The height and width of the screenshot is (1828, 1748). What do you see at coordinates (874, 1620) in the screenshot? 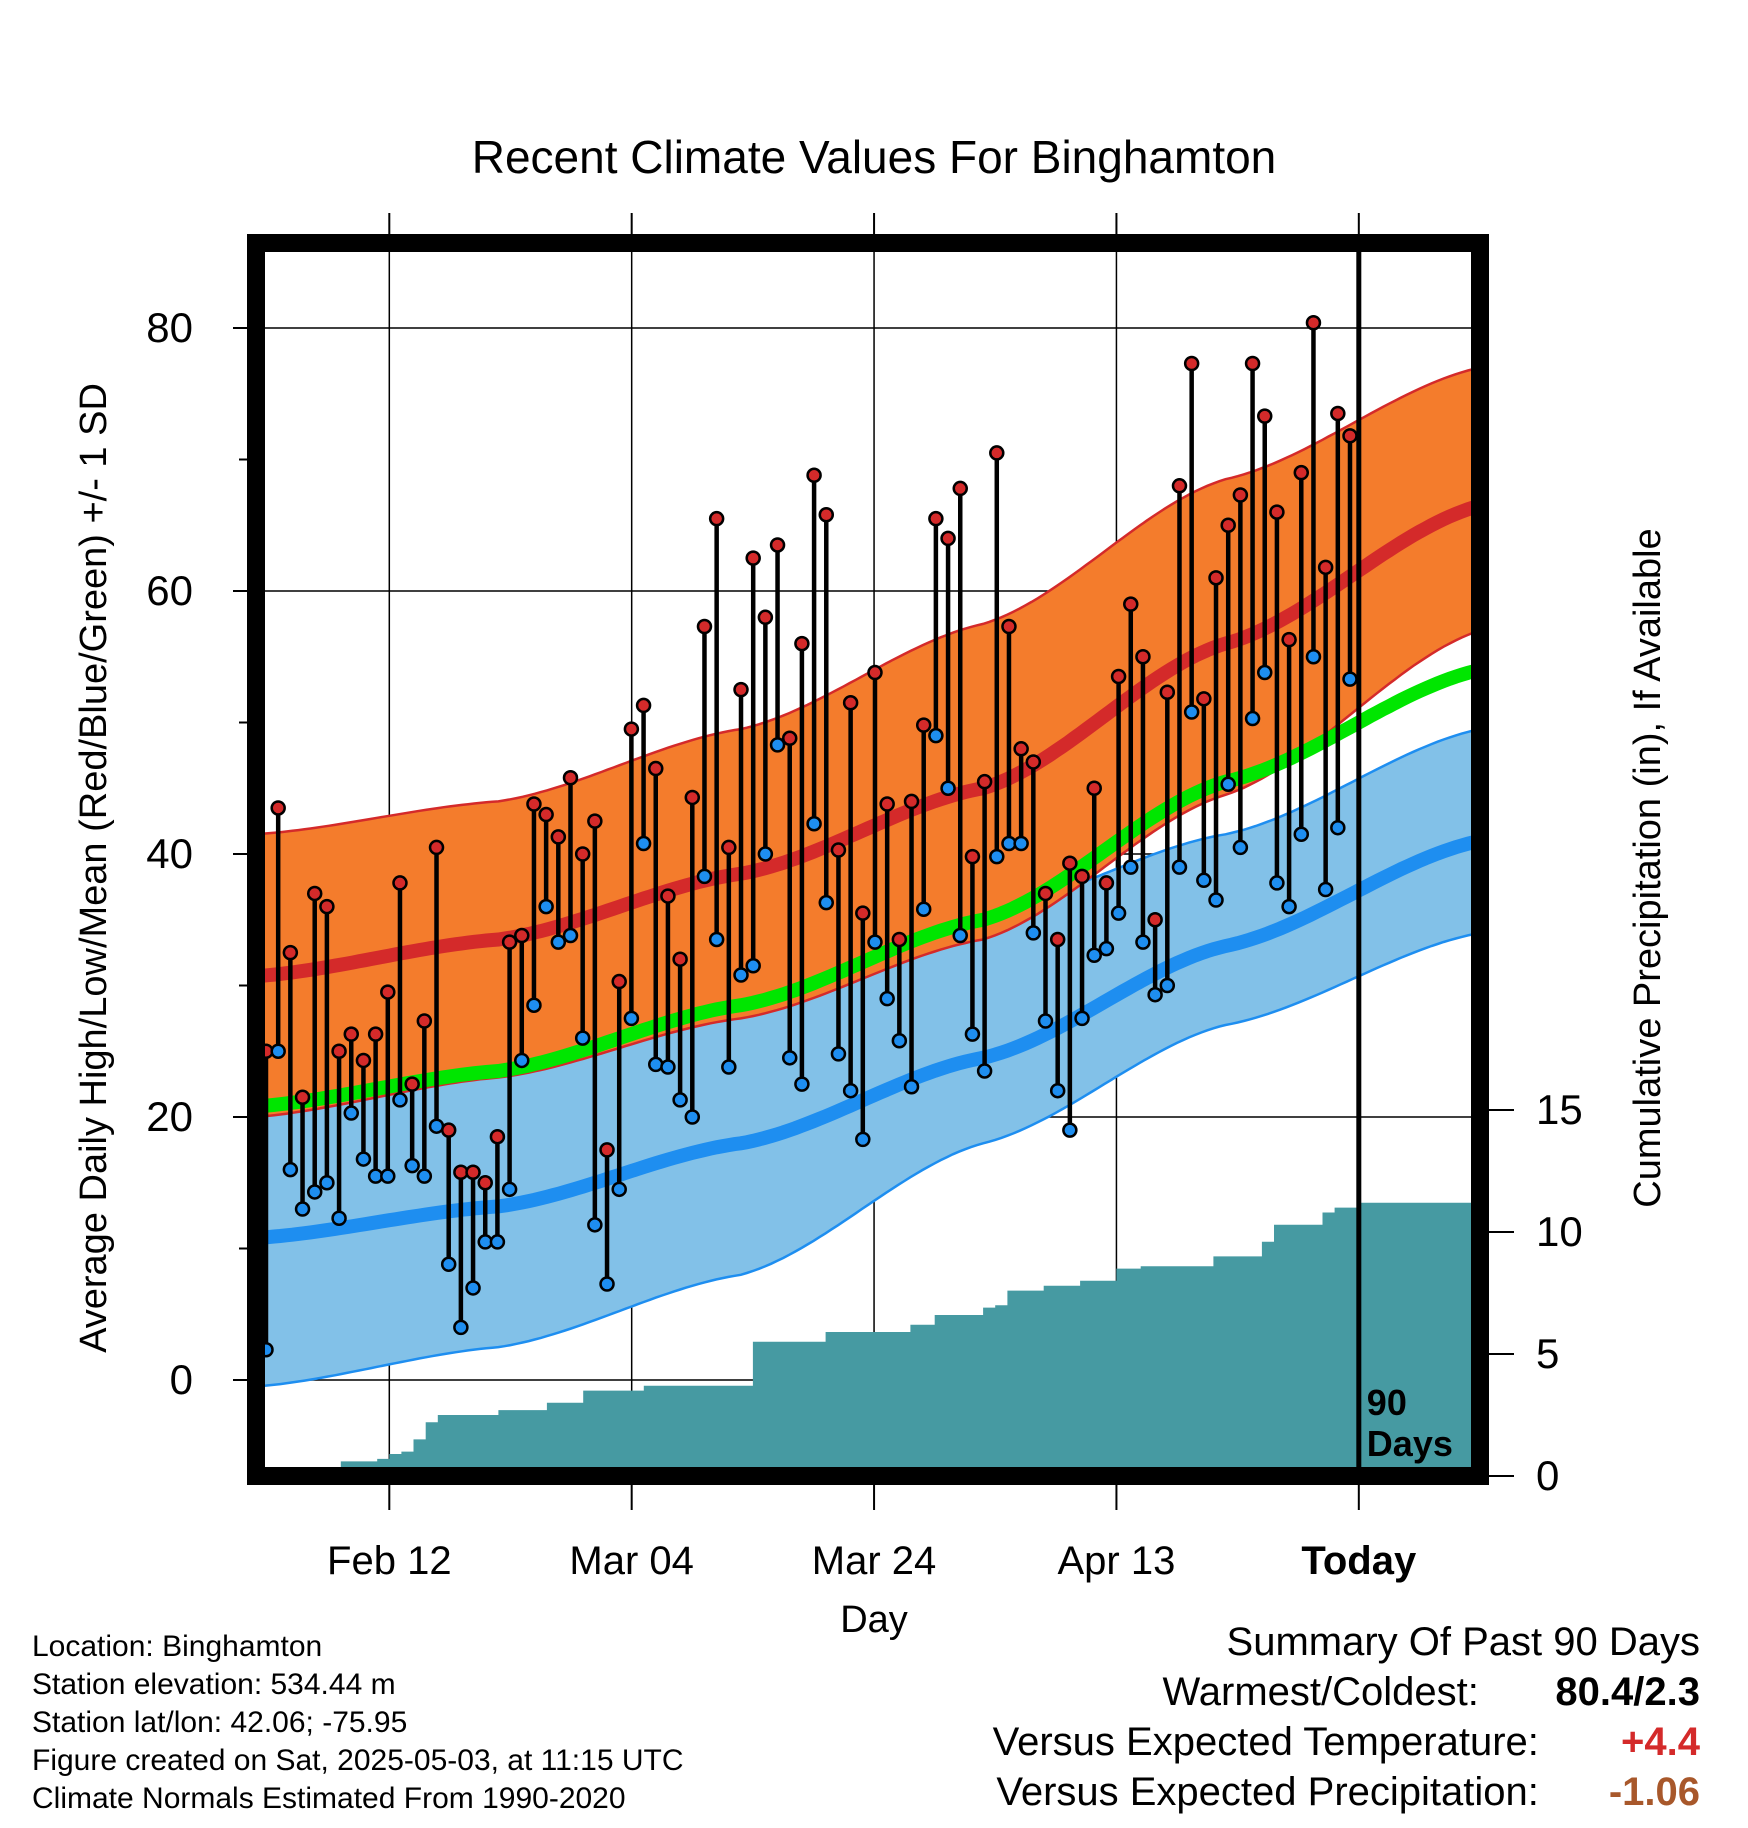
I see `x-axis-label: Day` at bounding box center [874, 1620].